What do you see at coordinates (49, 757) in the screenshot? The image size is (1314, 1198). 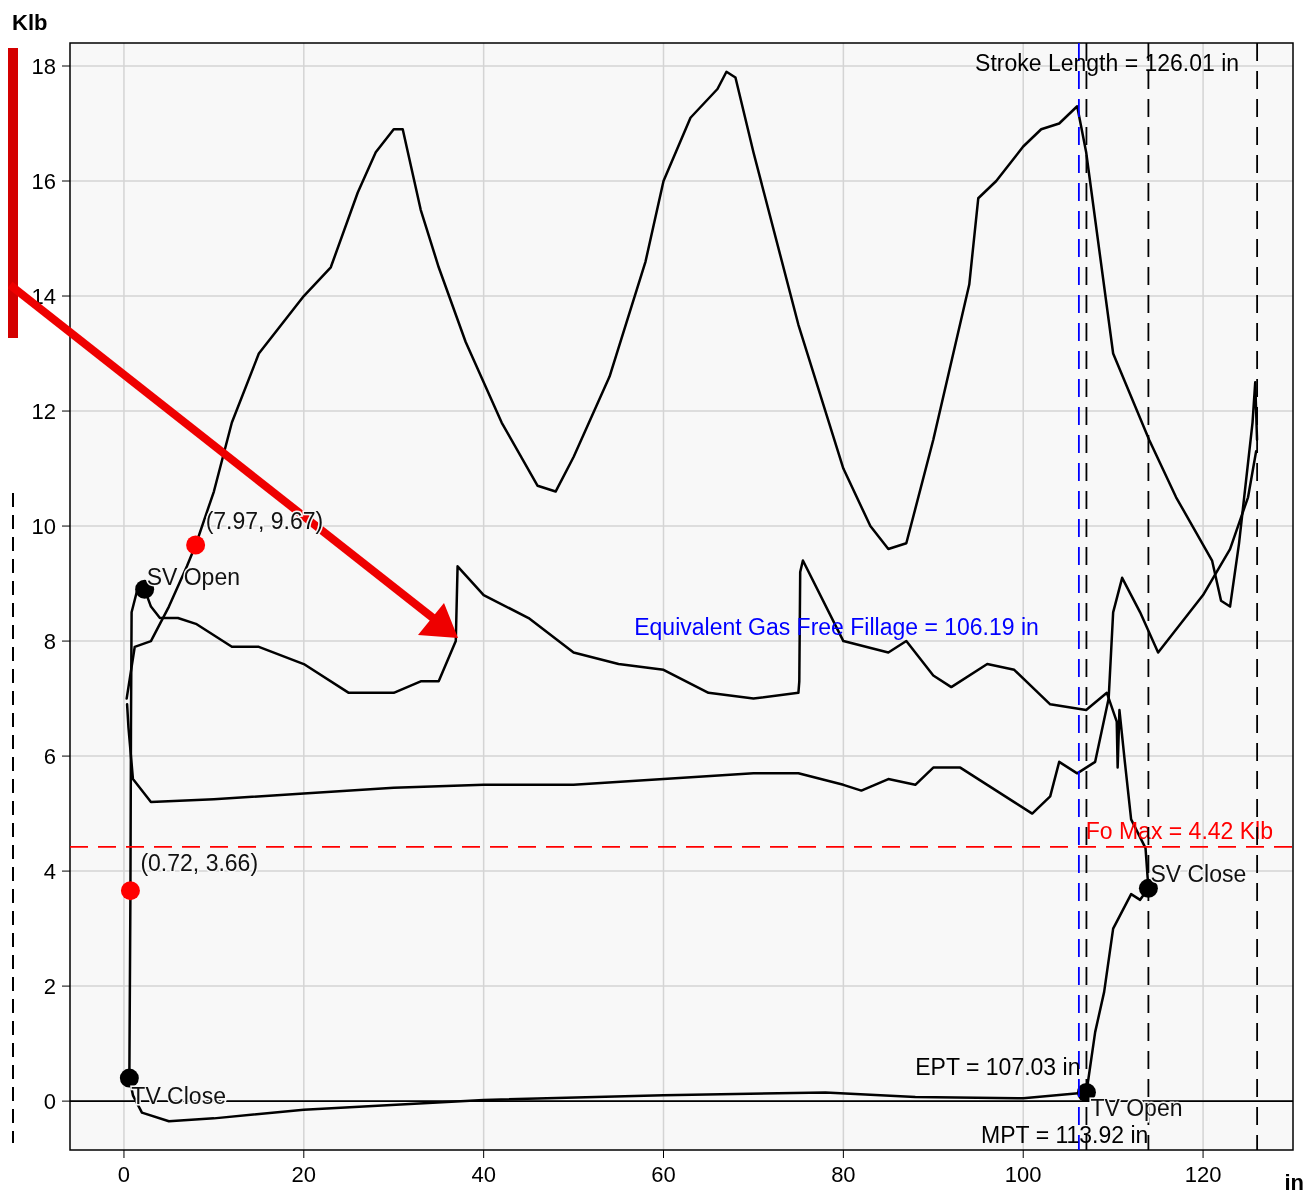 I see `y-tick-label: 6` at bounding box center [49, 757].